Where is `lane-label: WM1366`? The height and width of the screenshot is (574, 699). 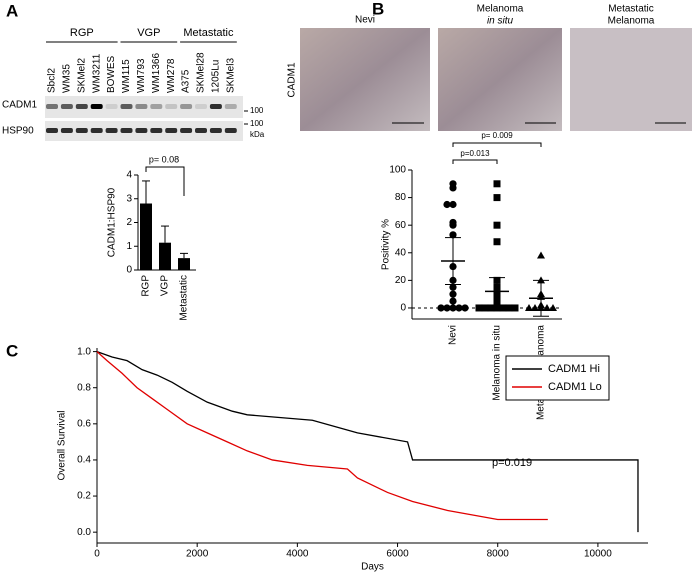 lane-label: WM1366 is located at coordinates (156, 73).